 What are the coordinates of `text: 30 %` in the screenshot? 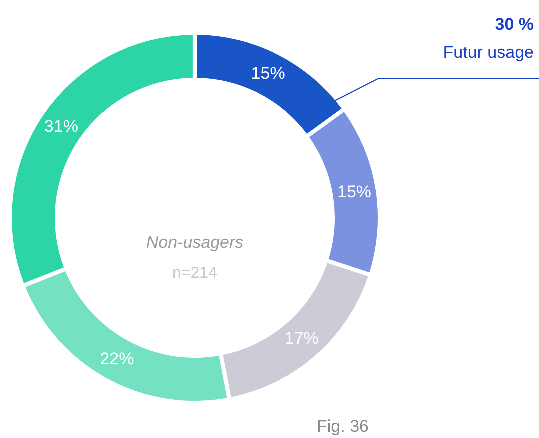 It's located at (514, 24).